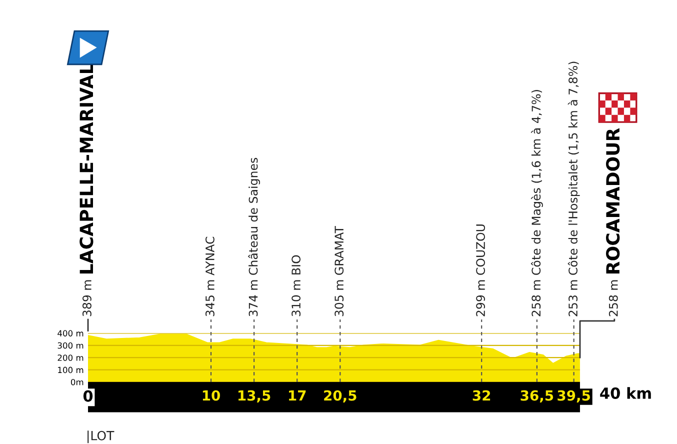 The image size is (677, 444). What do you see at coordinates (71, 345) in the screenshot?
I see `y-tick-label: 300 m` at bounding box center [71, 345].